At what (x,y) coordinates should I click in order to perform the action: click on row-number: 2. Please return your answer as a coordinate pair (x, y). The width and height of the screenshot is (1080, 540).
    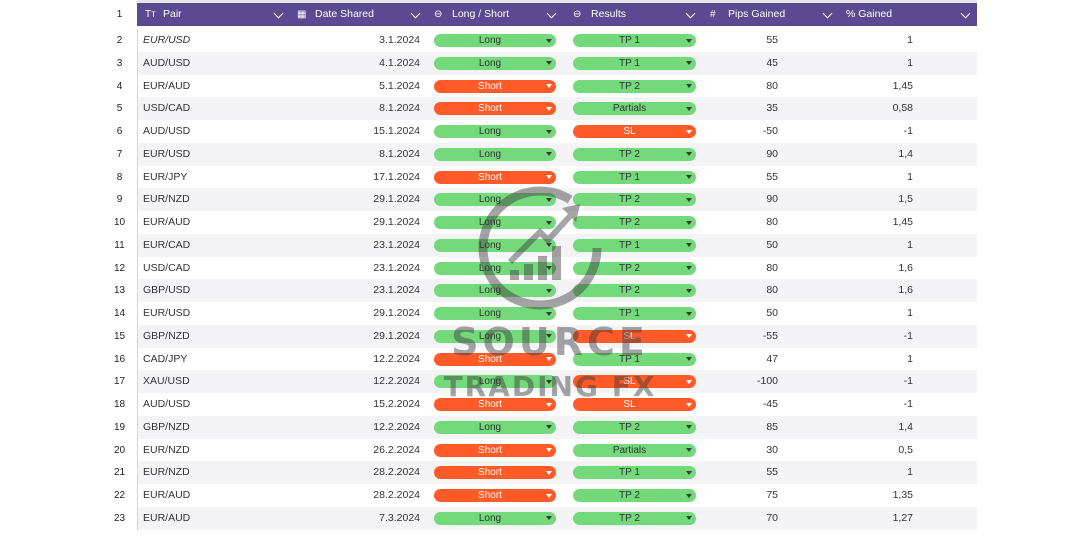
    Looking at the image, I should click on (120, 40).